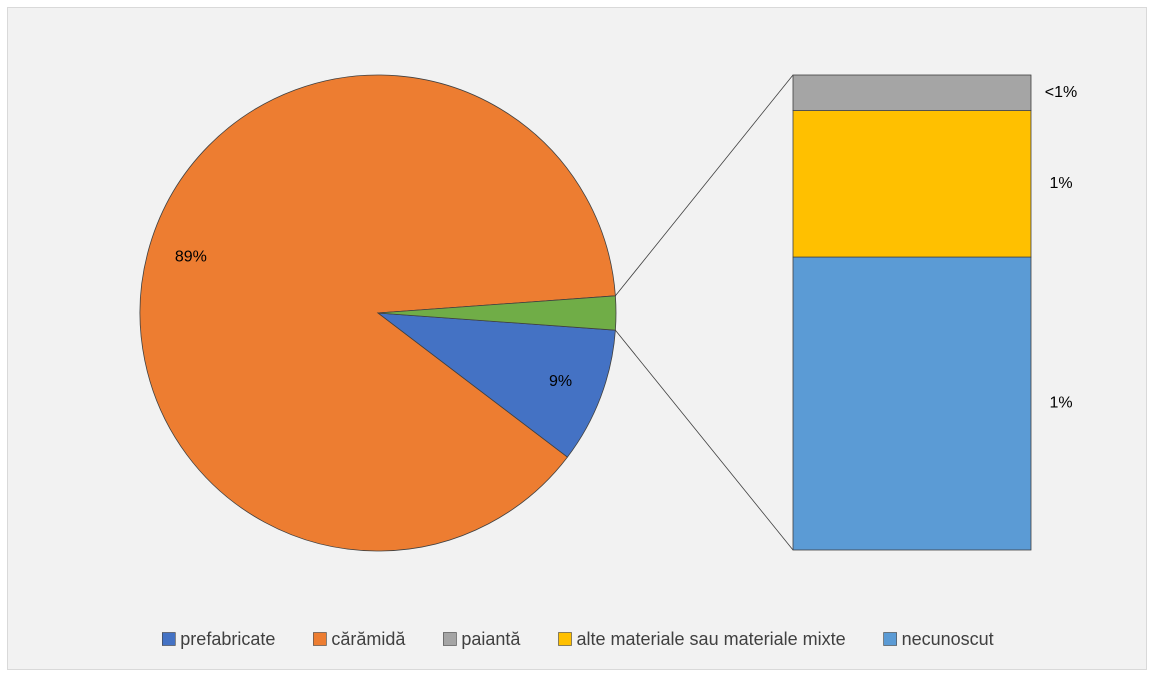  I want to click on legend-label-paianta: paiantă, so click(491, 639).